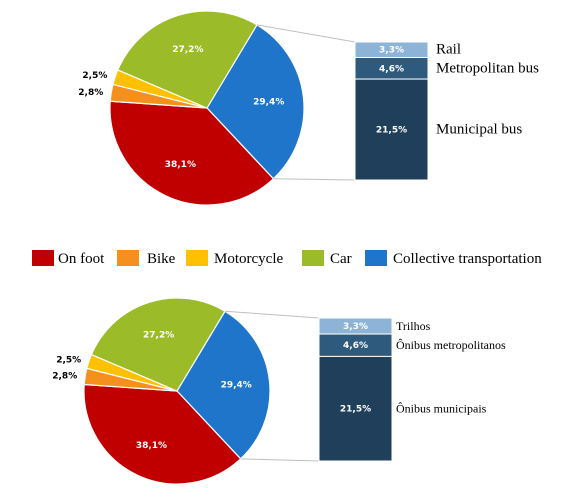 Image resolution: width=576 pixels, height=497 pixels. I want to click on stack-name-rail: Rail, so click(448, 50).